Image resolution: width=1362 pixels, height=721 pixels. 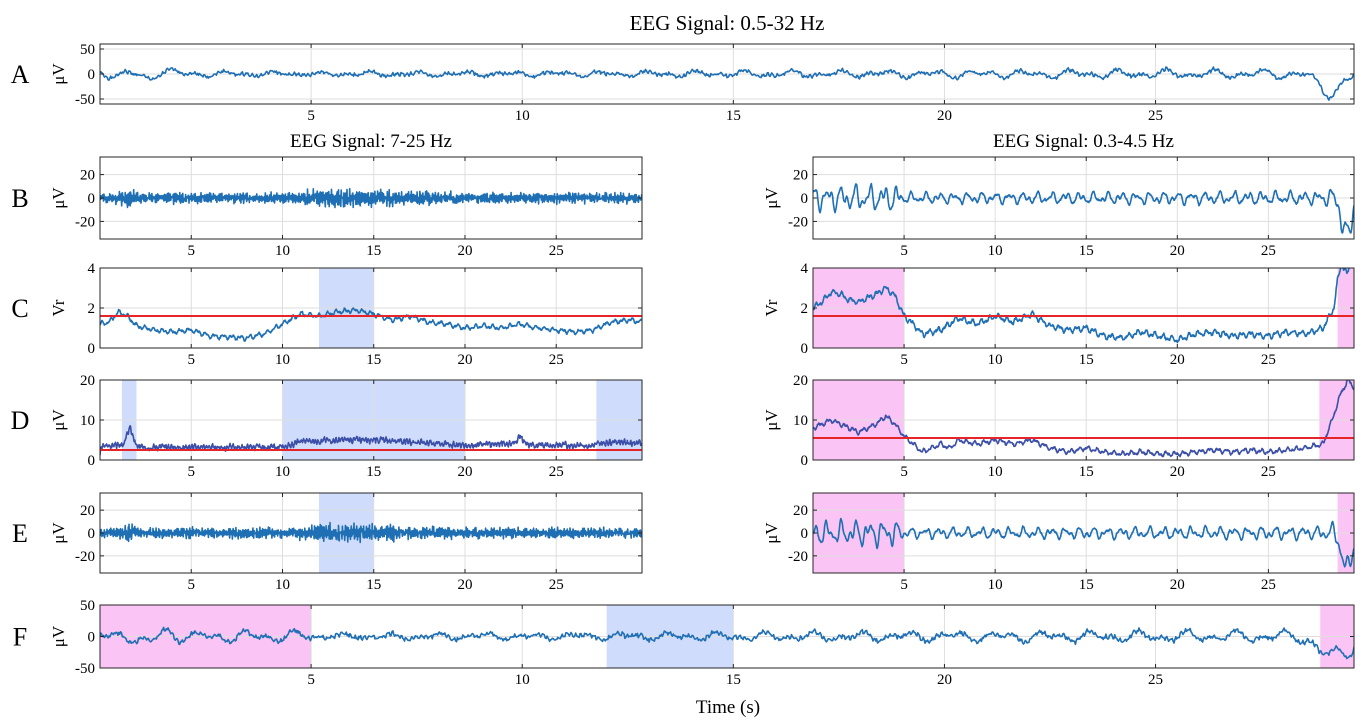 I want to click on panel-label: B, so click(x=19, y=198).